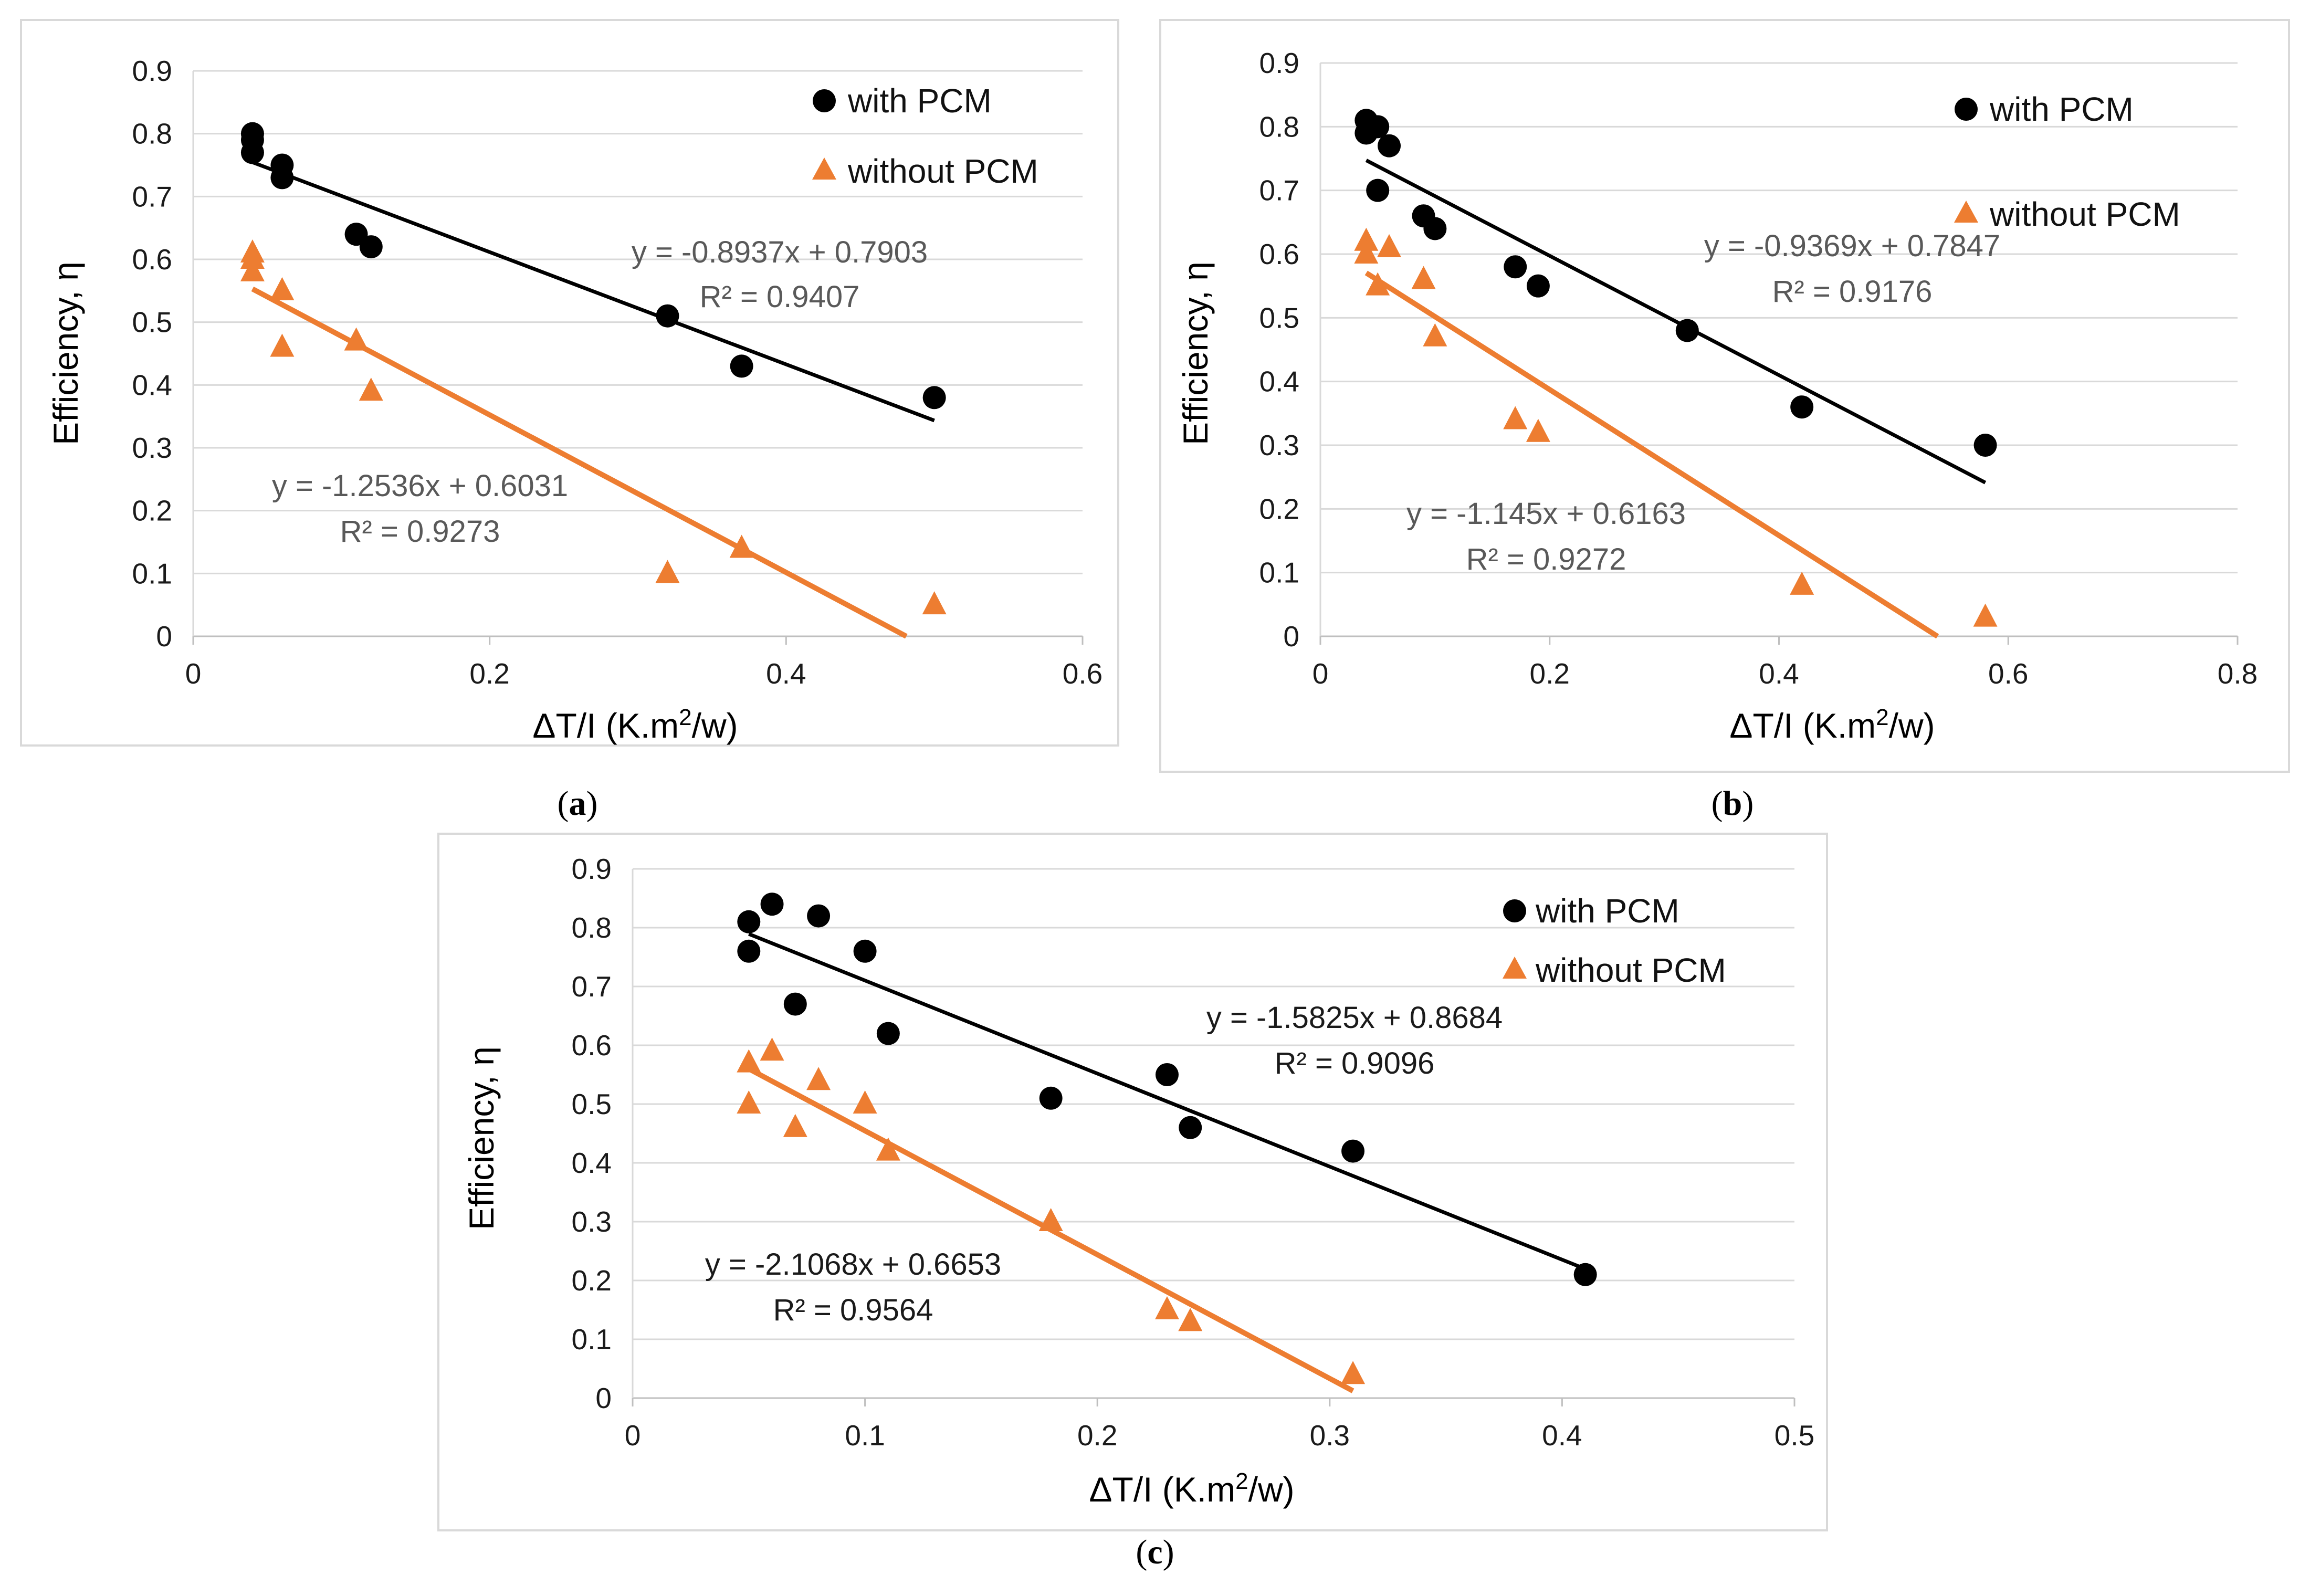  I want to click on equation-without-pcm: y = -1.2536x + 0.6031, so click(420, 486).